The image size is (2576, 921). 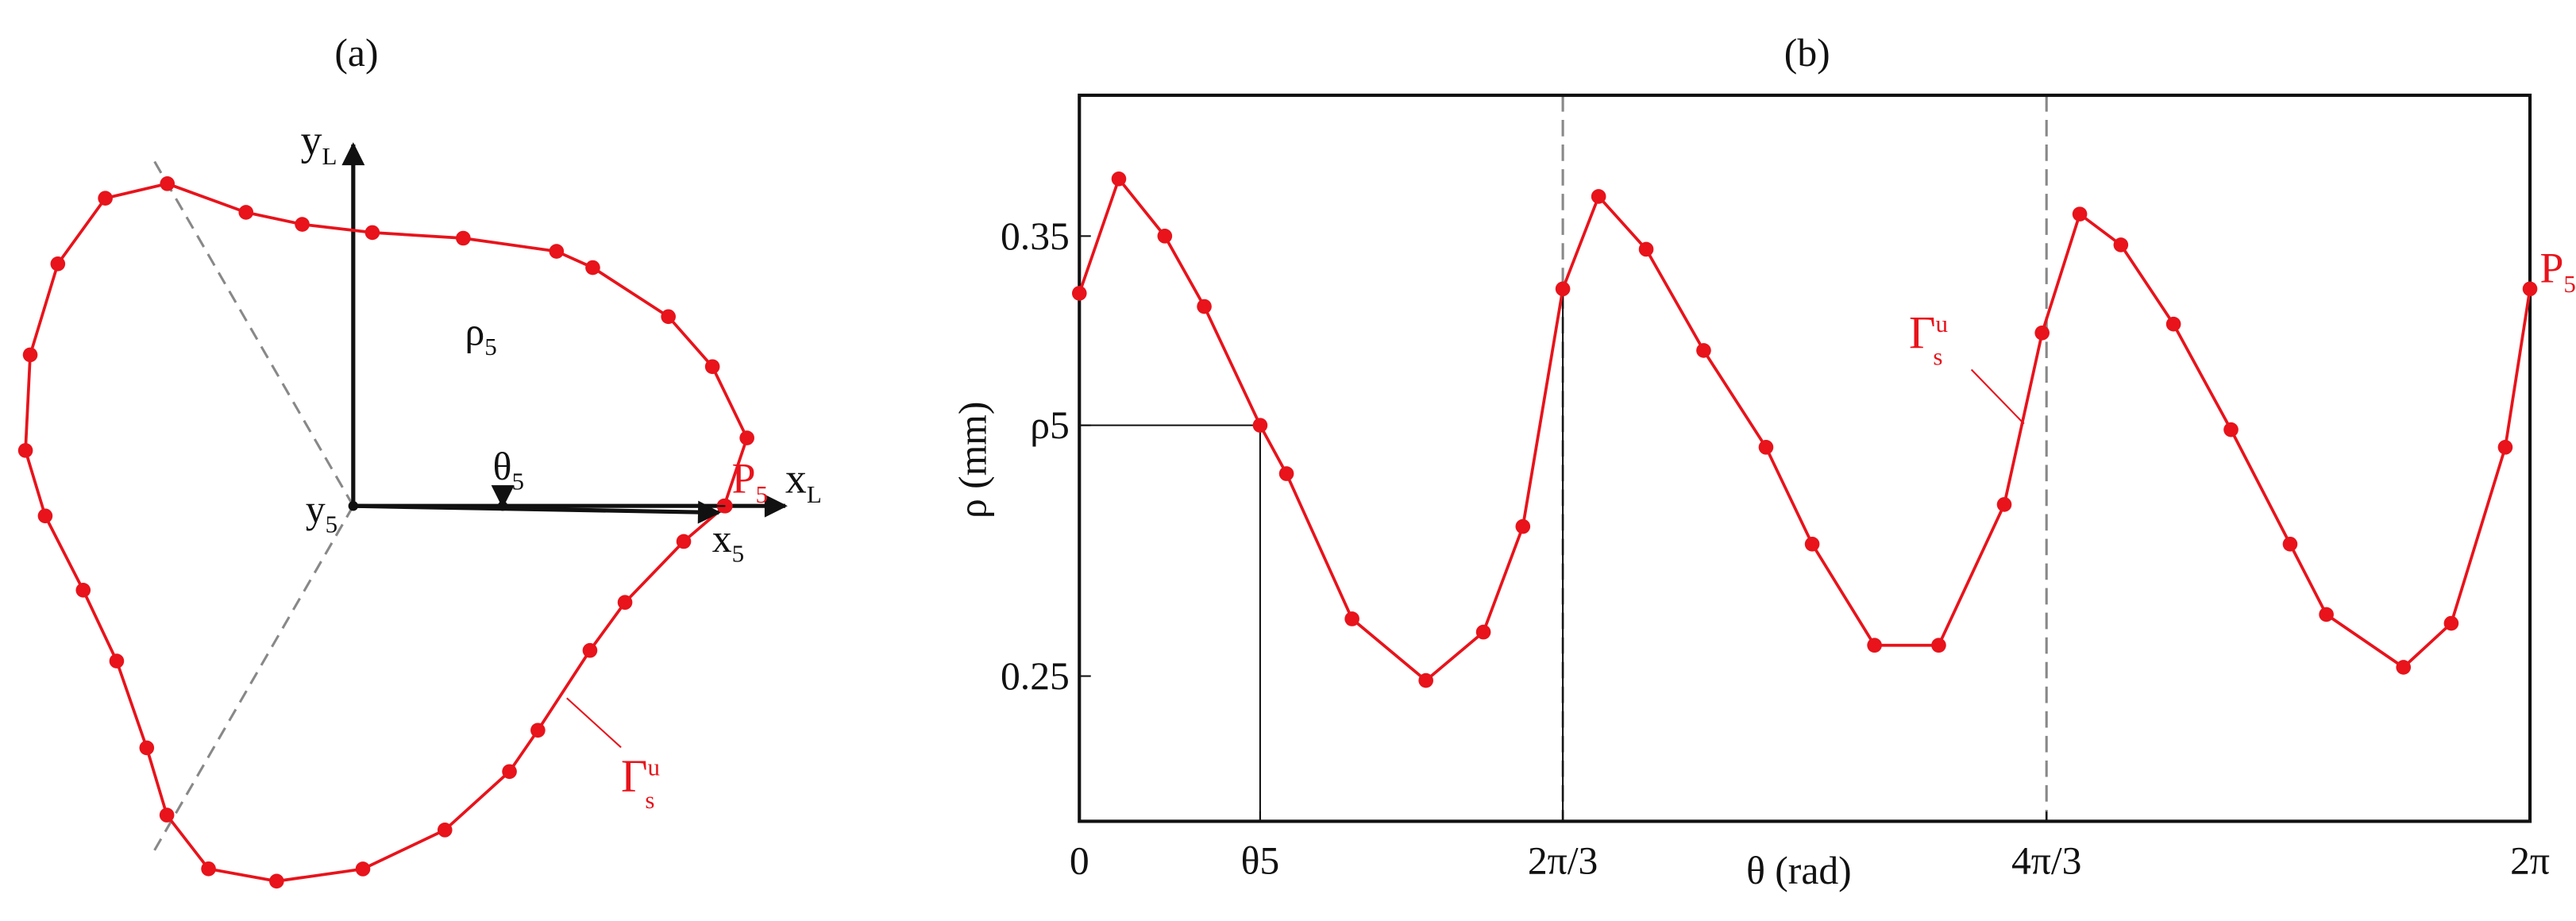 What do you see at coordinates (517, 481) in the screenshot?
I see `angle-label-sub: 5` at bounding box center [517, 481].